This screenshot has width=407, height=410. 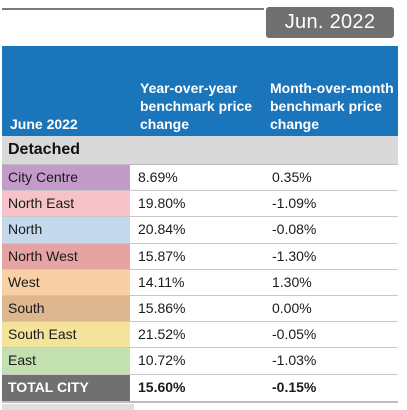 I want to click on mom-value: 0.00%, so click(x=292, y=307).